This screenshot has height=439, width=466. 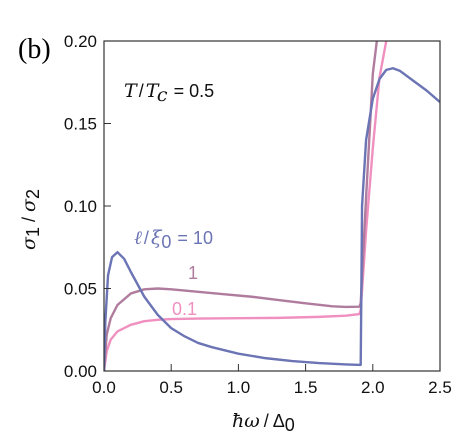 What do you see at coordinates (239, 387) in the screenshot?
I see `x-tick-label: 1.0` at bounding box center [239, 387].